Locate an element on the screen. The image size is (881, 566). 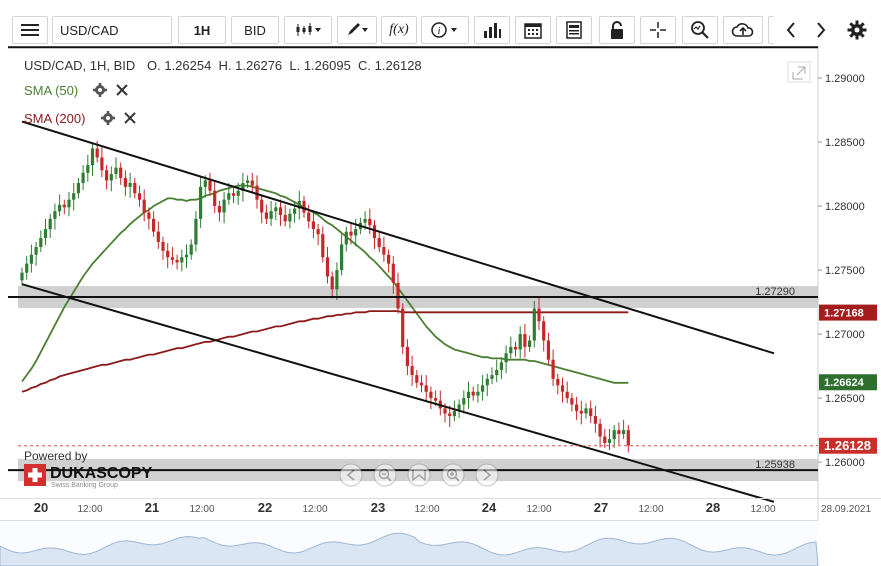
next-button is located at coordinates (821, 30).